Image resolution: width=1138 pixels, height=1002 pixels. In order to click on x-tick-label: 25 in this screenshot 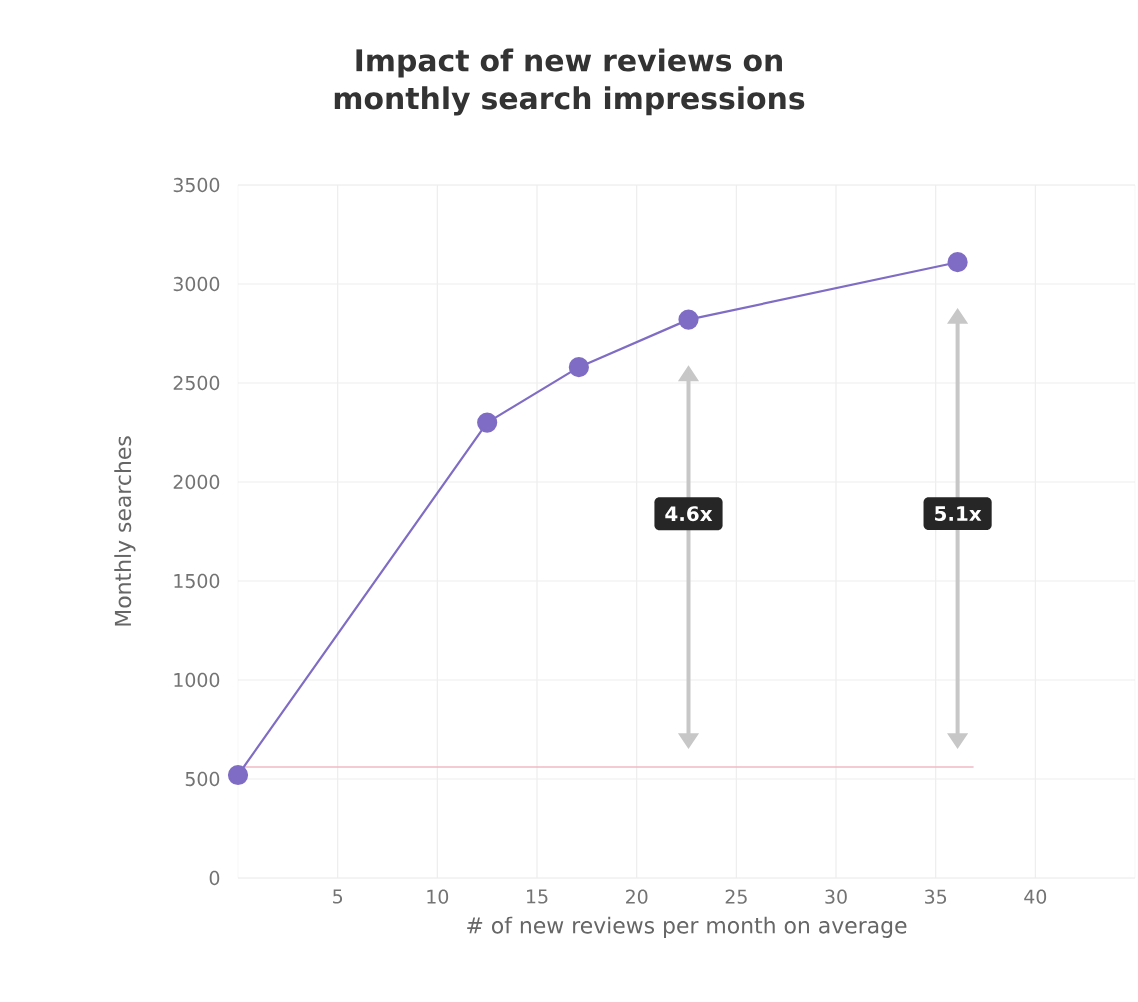, I will do `click(736, 896)`.